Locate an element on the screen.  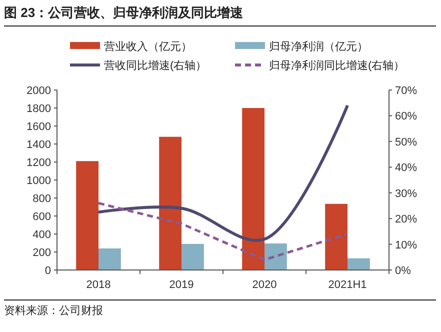
y-tick-label: 1600 is located at coordinates (38, 127).